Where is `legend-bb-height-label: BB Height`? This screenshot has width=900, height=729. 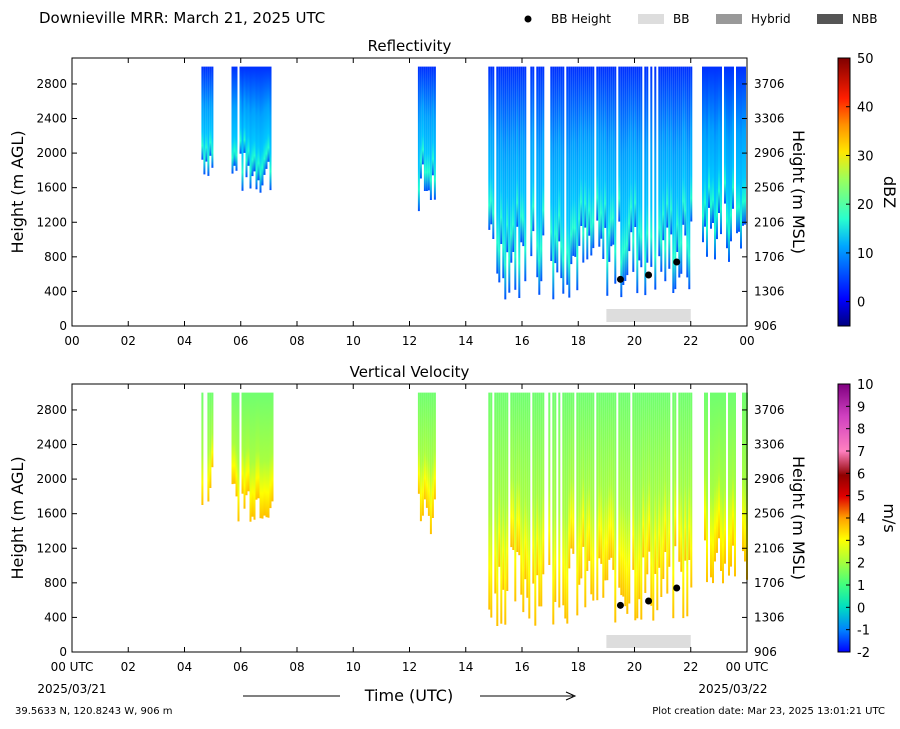 legend-bb-height-label: BB Height is located at coordinates (581, 19).